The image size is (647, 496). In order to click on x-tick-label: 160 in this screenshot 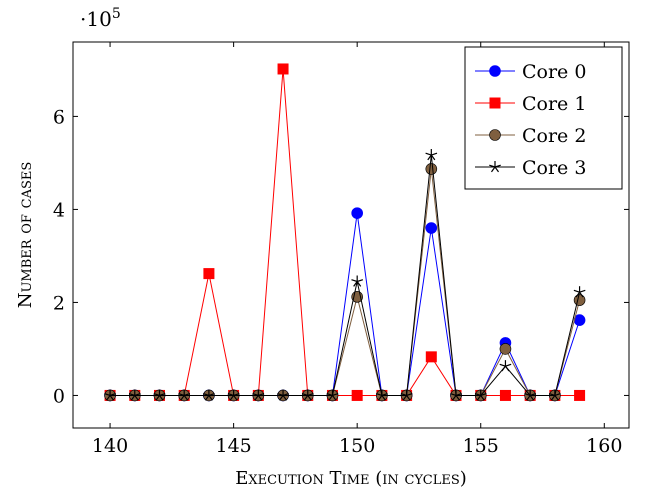, I will do `click(604, 446)`.